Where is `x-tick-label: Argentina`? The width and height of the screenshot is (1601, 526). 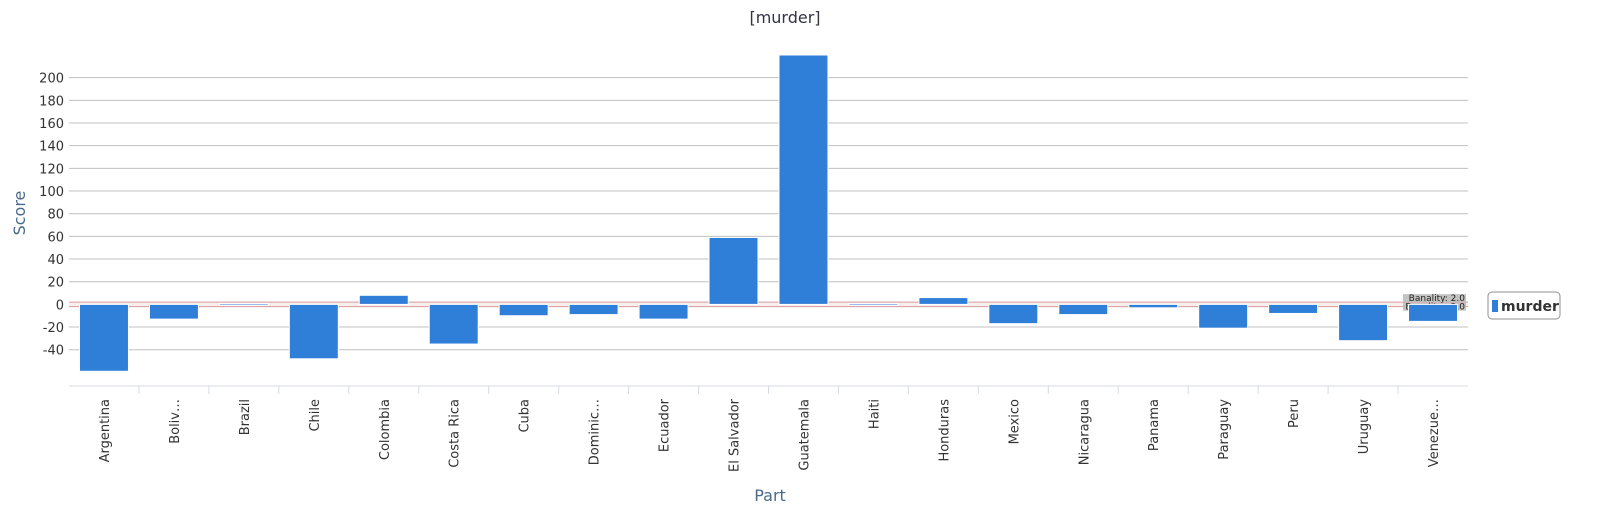 x-tick-label: Argentina is located at coordinates (105, 430).